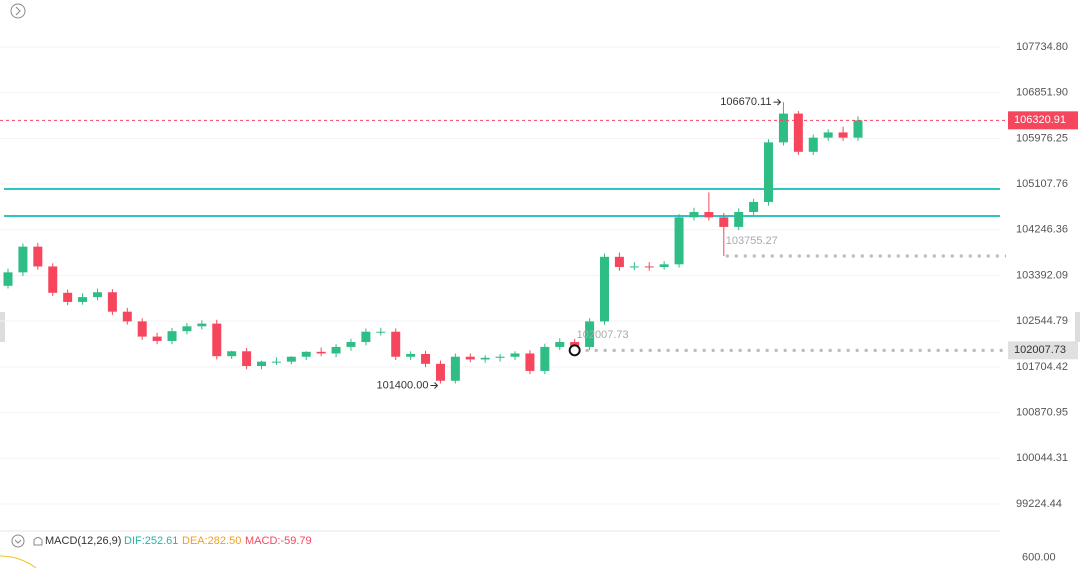  Describe the element at coordinates (151, 541) in the screenshot. I see `macd-dif: DIF:252.61` at that location.